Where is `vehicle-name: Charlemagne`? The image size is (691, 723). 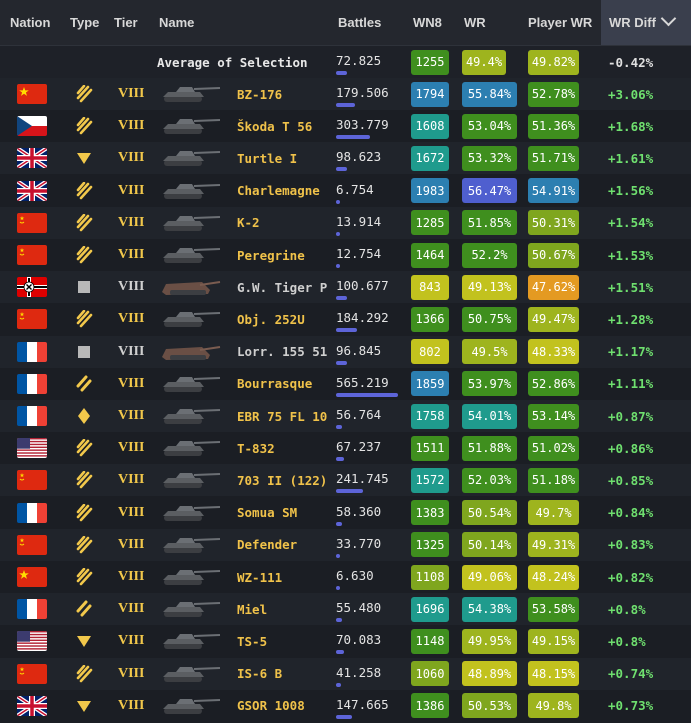 vehicle-name: Charlemagne is located at coordinates (278, 191).